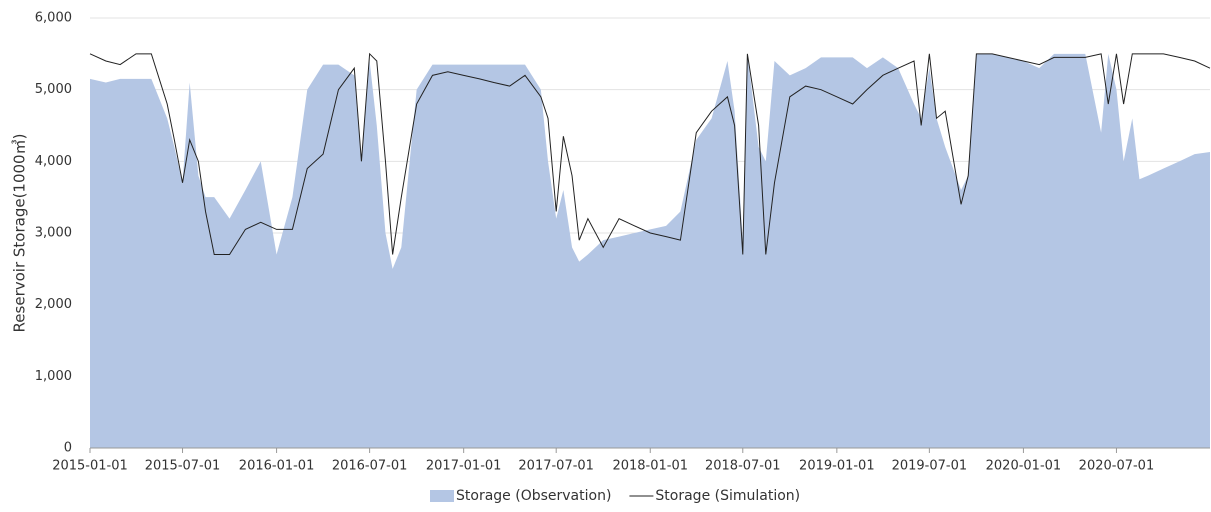 This screenshot has width=1211, height=512. Describe the element at coordinates (837, 466) in the screenshot. I see `x-tick-label: 2019-01-01` at that location.